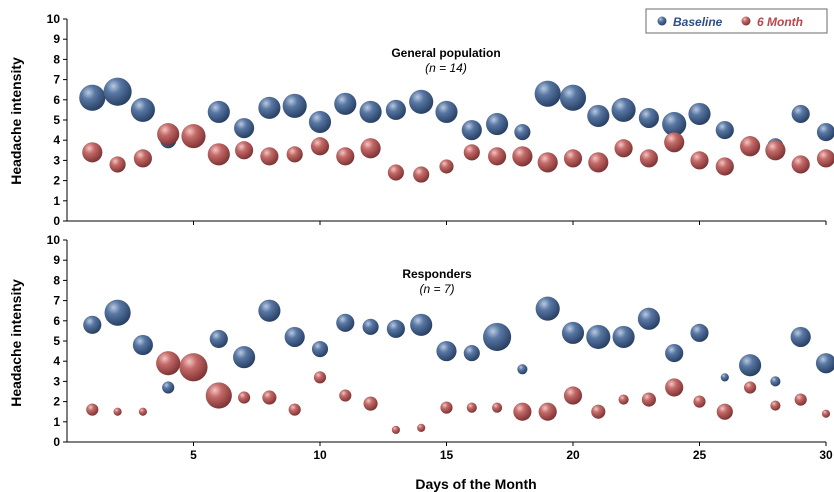 Image resolution: width=834 pixels, height=492 pixels. Describe the element at coordinates (736, 21) in the screenshot. I see `legend-box` at that location.